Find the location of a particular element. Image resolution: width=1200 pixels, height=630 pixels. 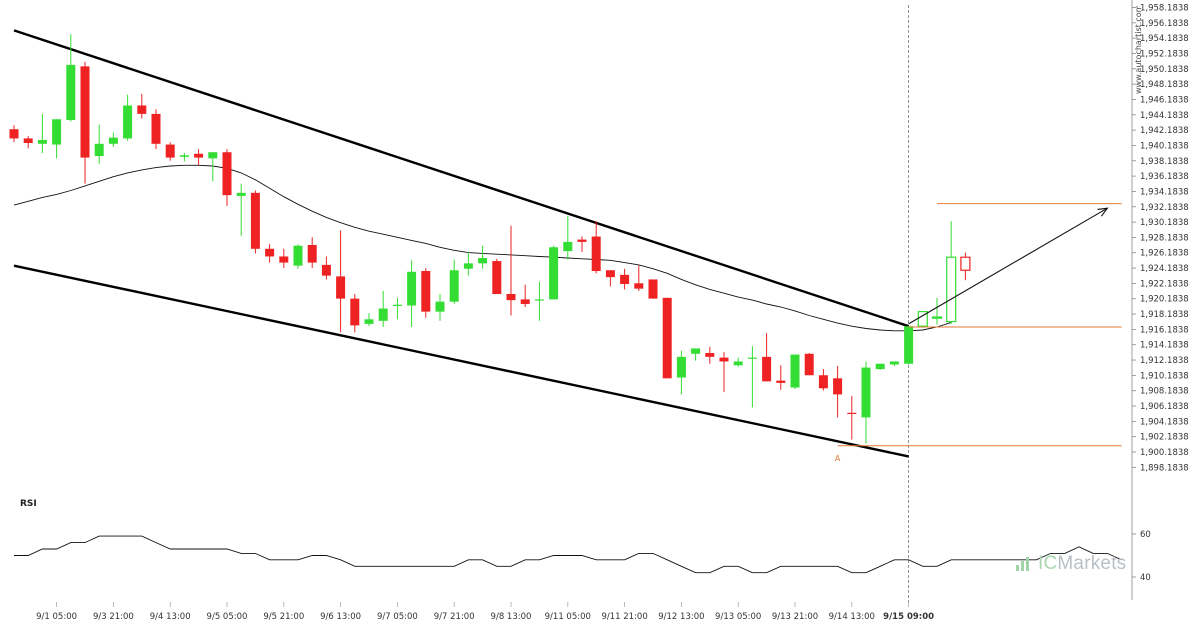

x-tick-label: 9/1 05:00 is located at coordinates (56, 617).